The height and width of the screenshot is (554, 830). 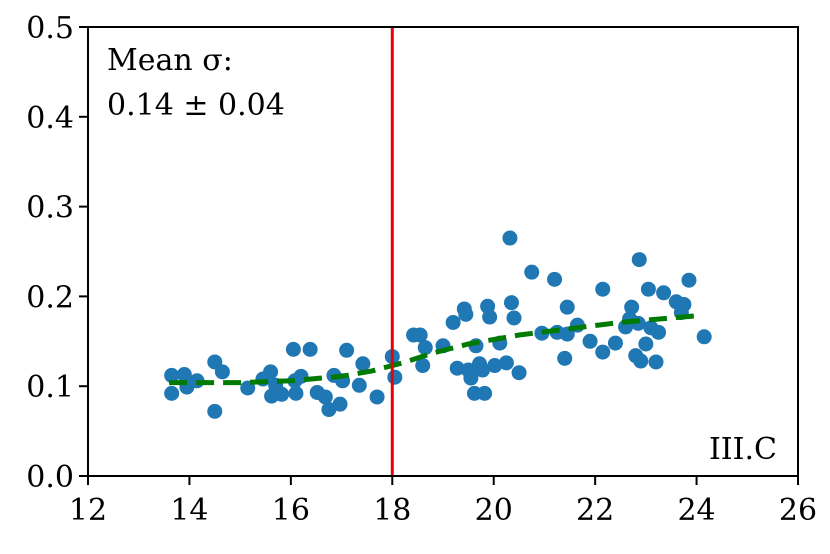 What do you see at coordinates (189, 510) in the screenshot?
I see `x-tick-label: 14` at bounding box center [189, 510].